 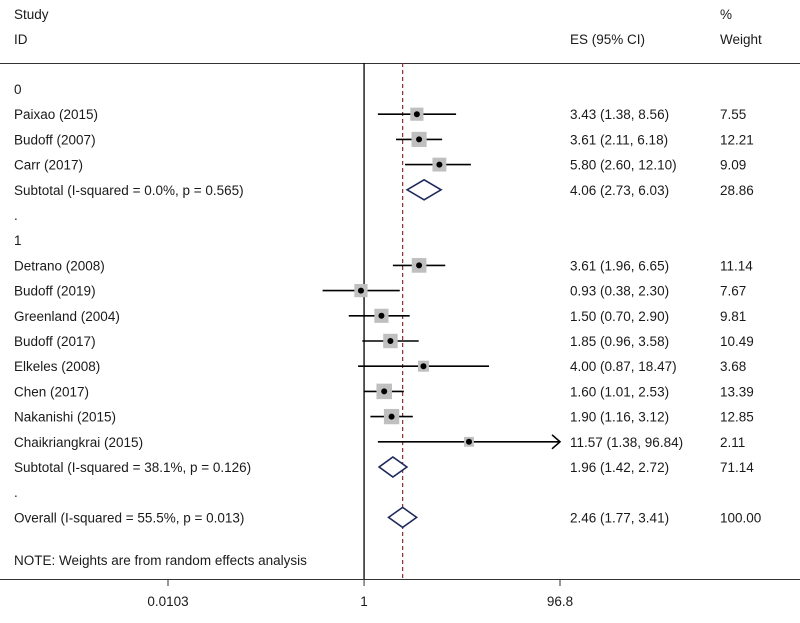 I want to click on row-group: 1, so click(x=18, y=240).